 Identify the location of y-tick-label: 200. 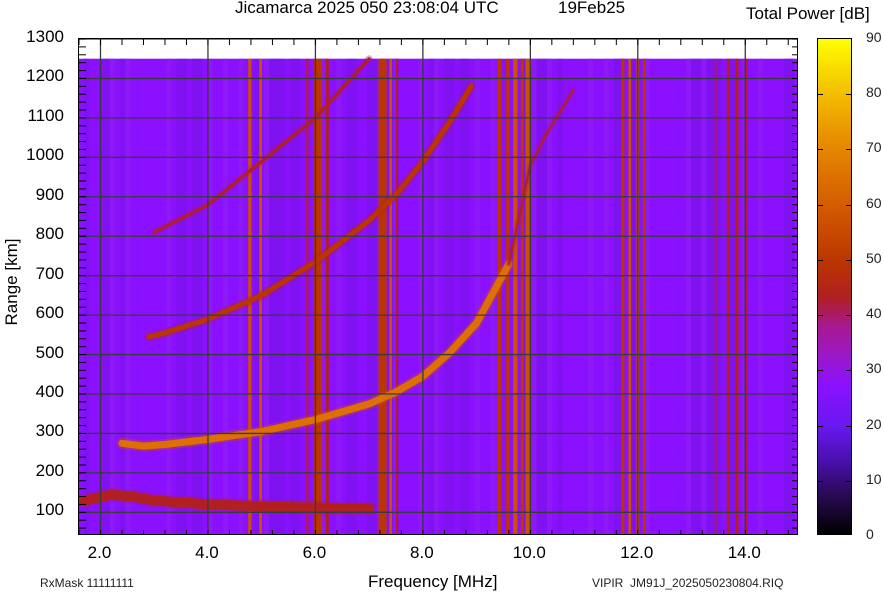
(49, 470).